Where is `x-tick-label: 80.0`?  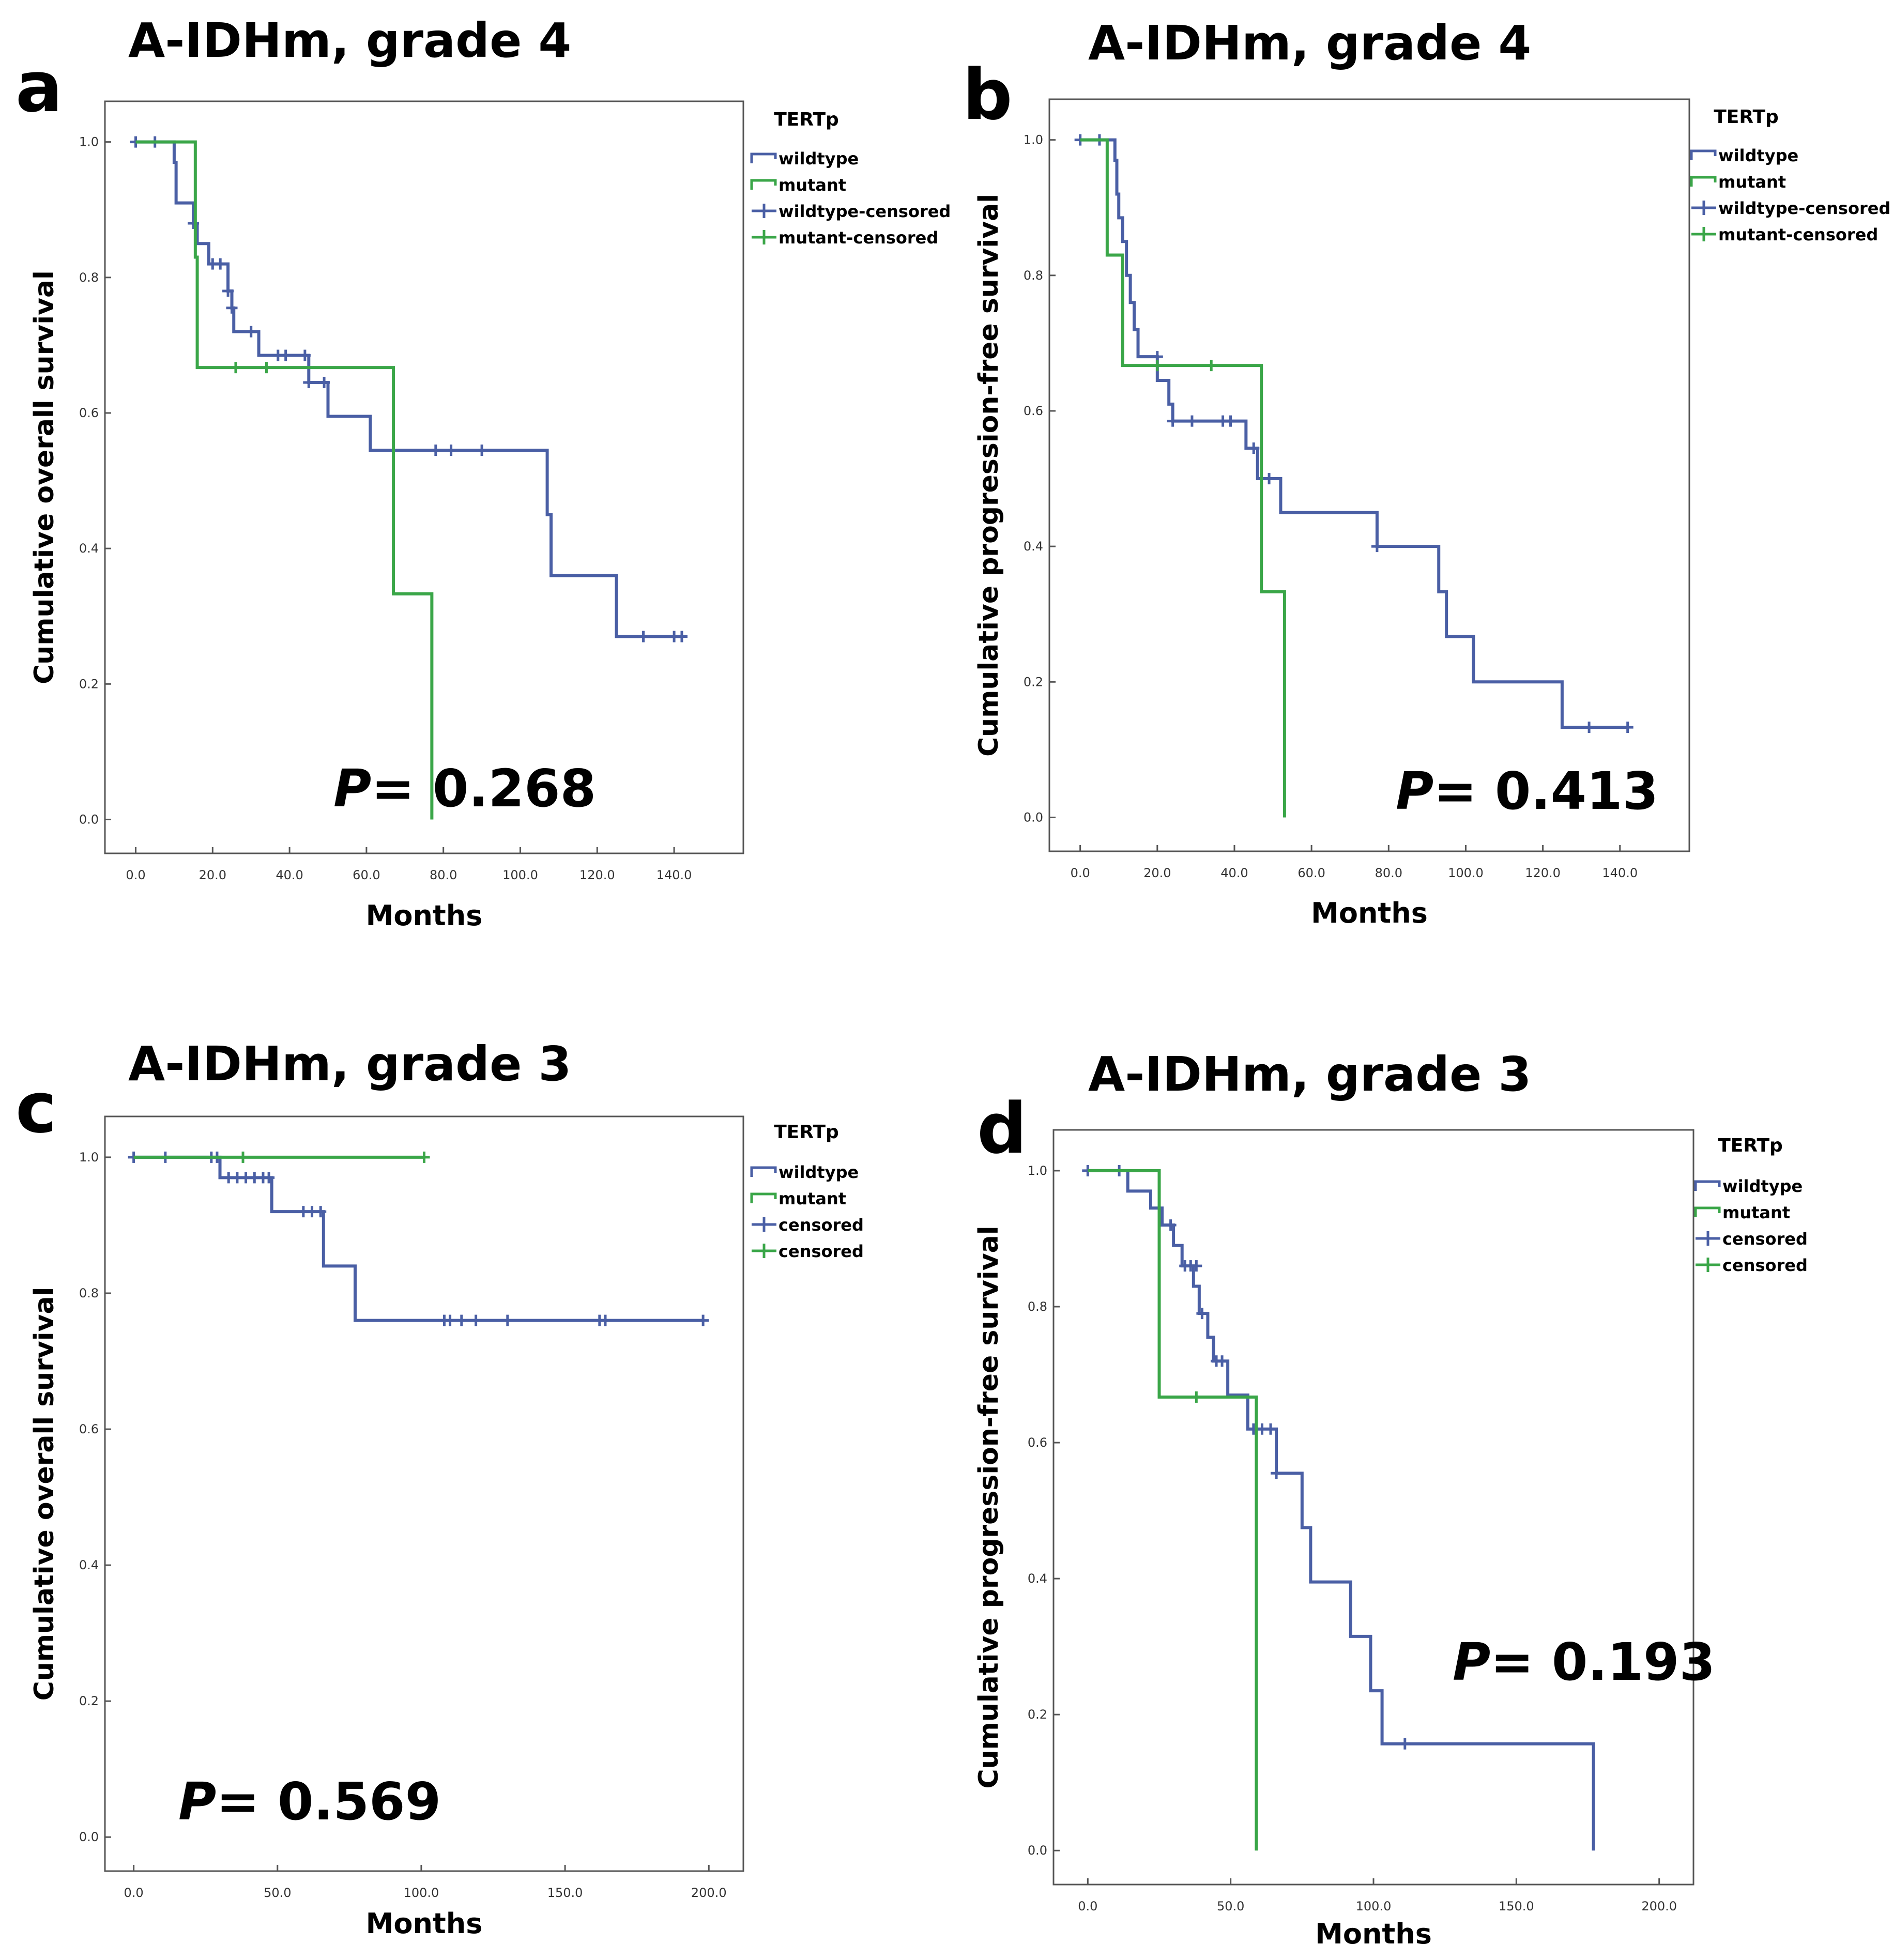
x-tick-label: 80.0 is located at coordinates (1388, 873).